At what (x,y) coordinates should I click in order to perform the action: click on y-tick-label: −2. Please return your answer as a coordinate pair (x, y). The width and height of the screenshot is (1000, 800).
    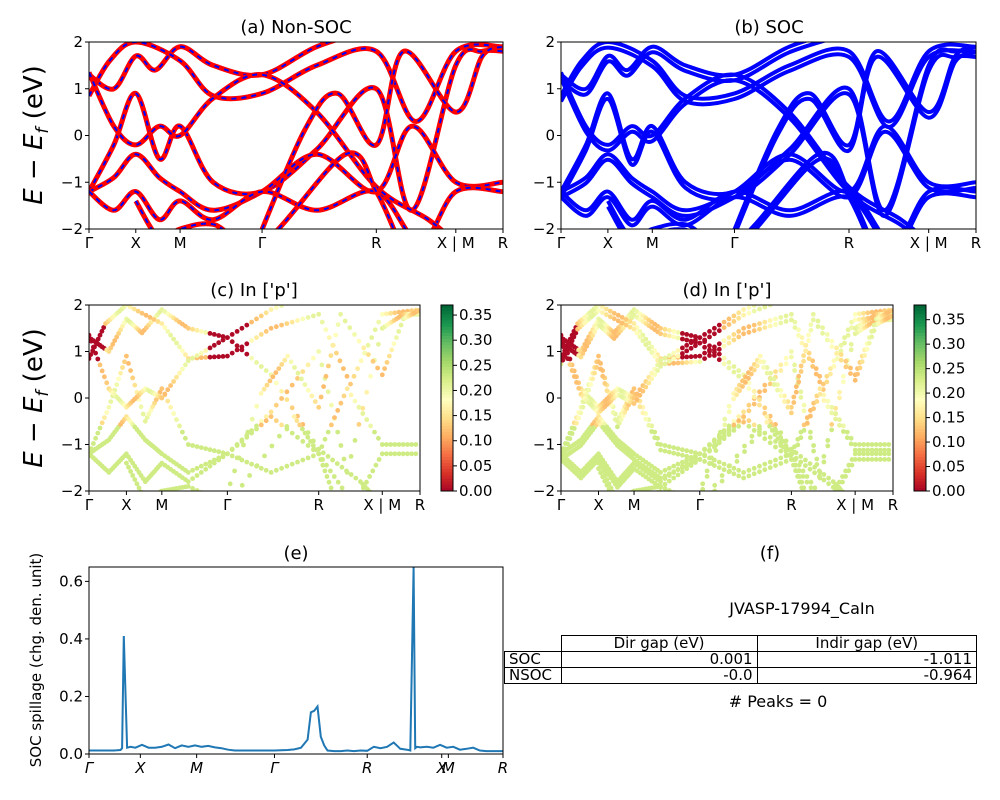
    Looking at the image, I should click on (544, 229).